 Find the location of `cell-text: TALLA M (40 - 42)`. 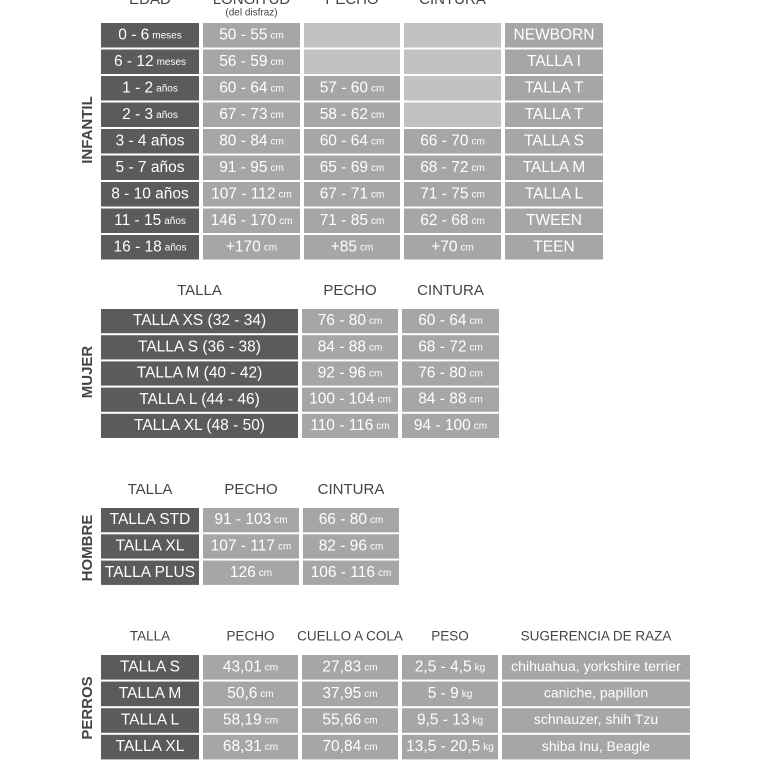

cell-text: TALLA M (40 - 42) is located at coordinates (199, 373).